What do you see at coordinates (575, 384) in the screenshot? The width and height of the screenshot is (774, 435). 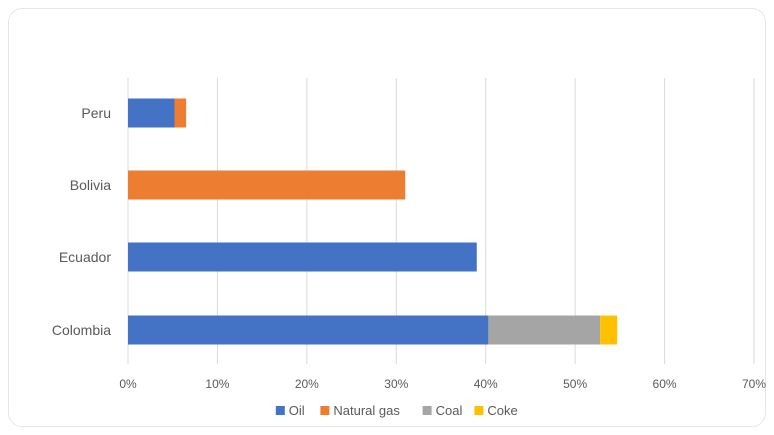 I see `x-tick-label: 50%` at bounding box center [575, 384].